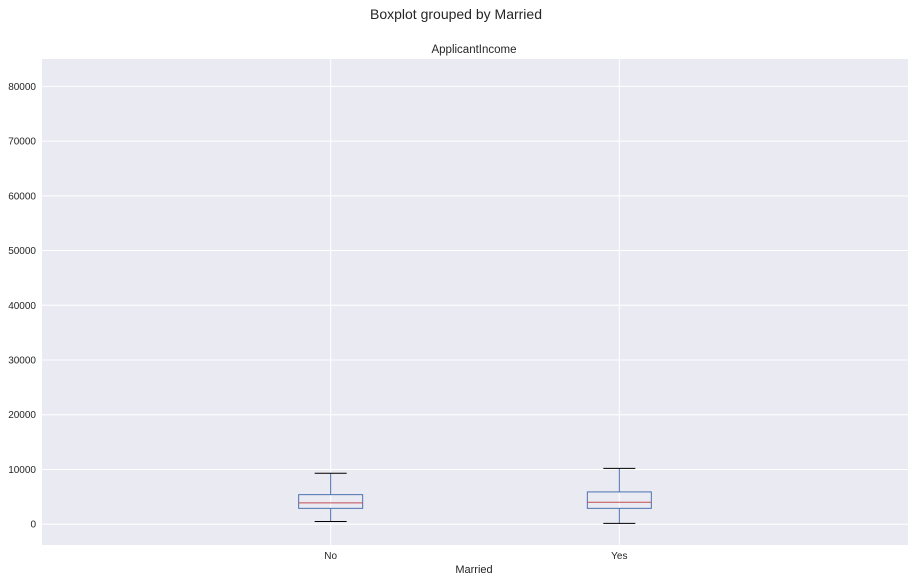 This screenshot has height=582, width=913. I want to click on y-tick-label: 20000, so click(22, 415).